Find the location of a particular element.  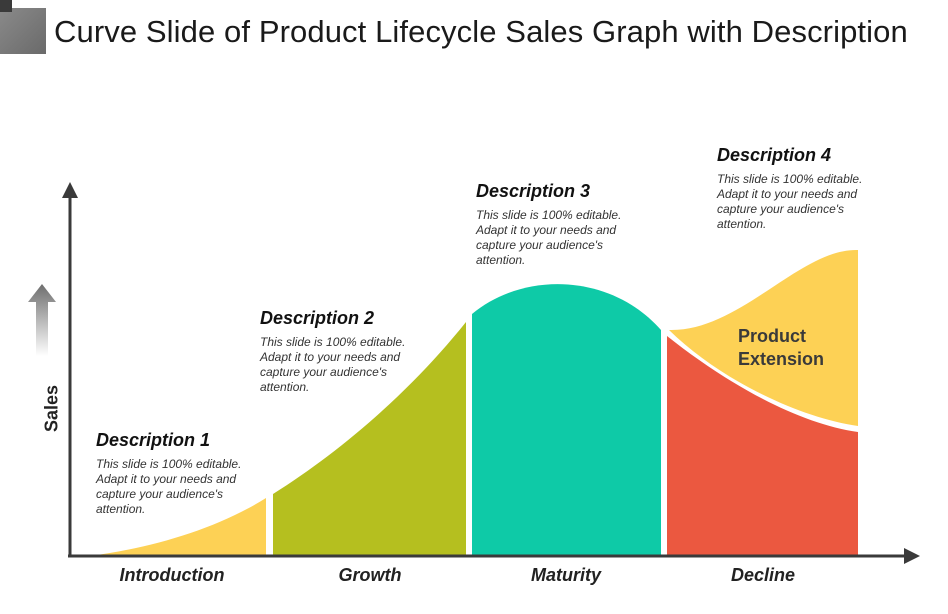

product-extension-label: Product Extension is located at coordinates (781, 348).